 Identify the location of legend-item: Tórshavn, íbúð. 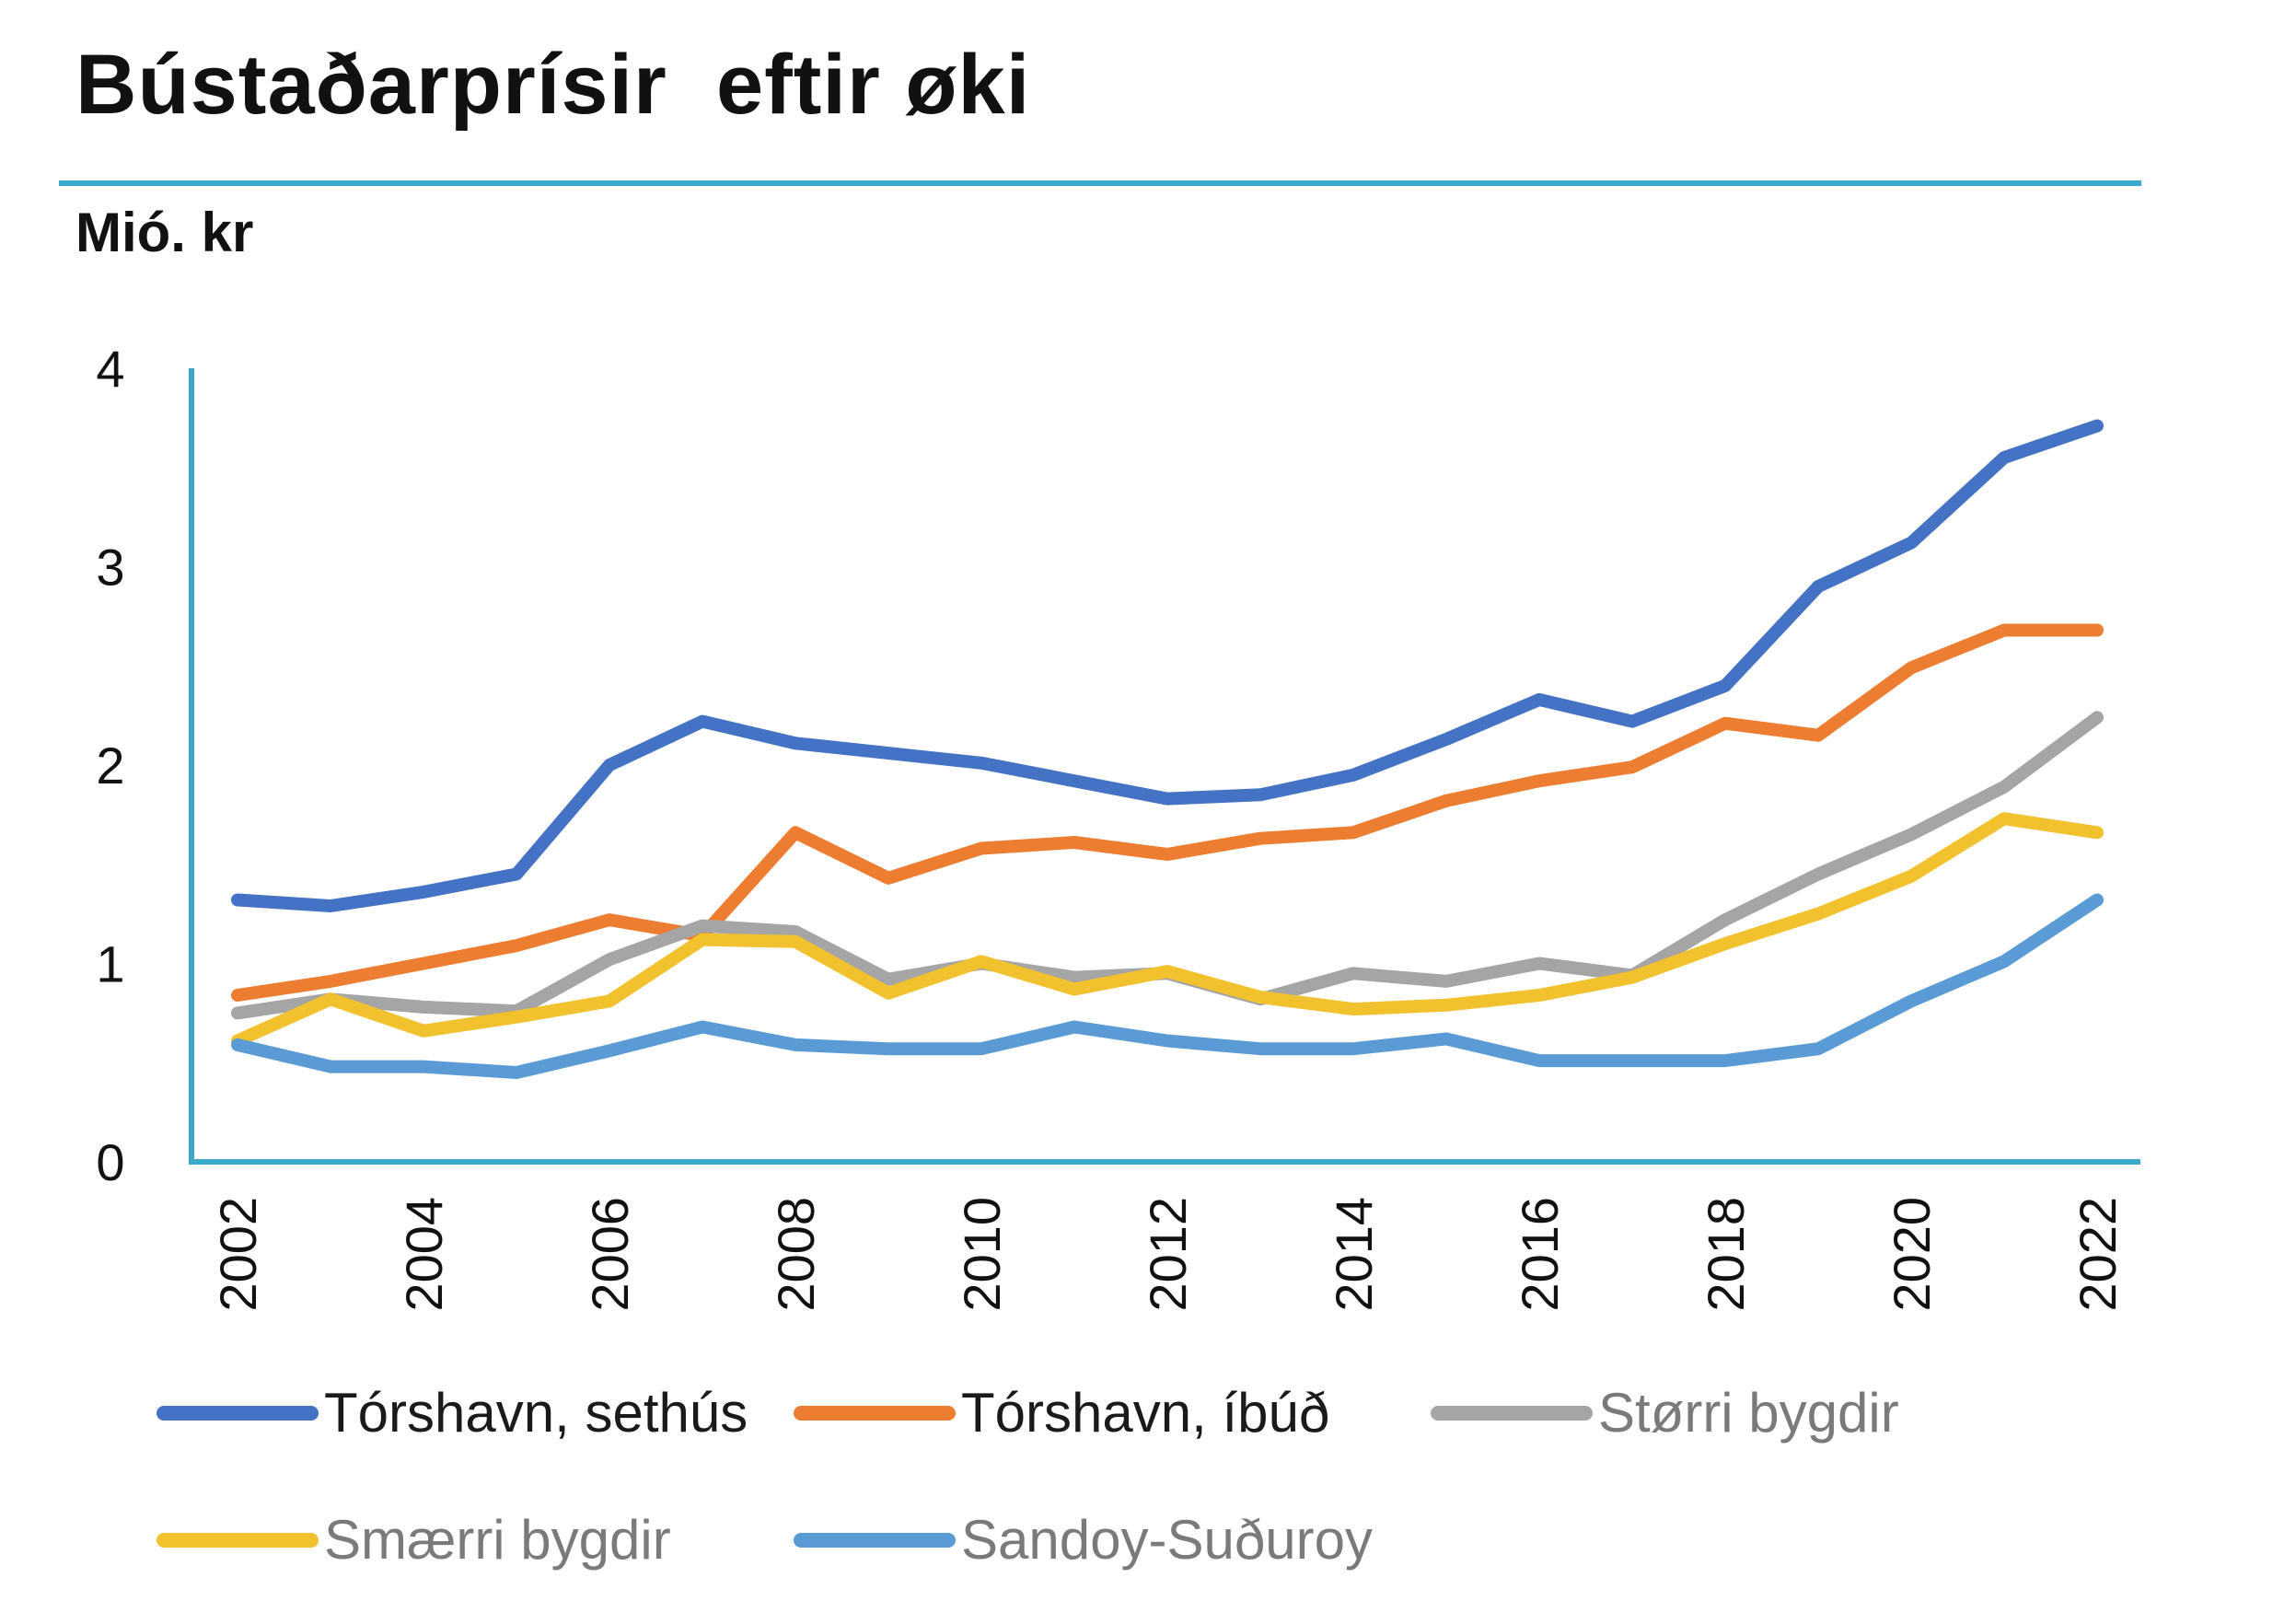
(1062, 1412).